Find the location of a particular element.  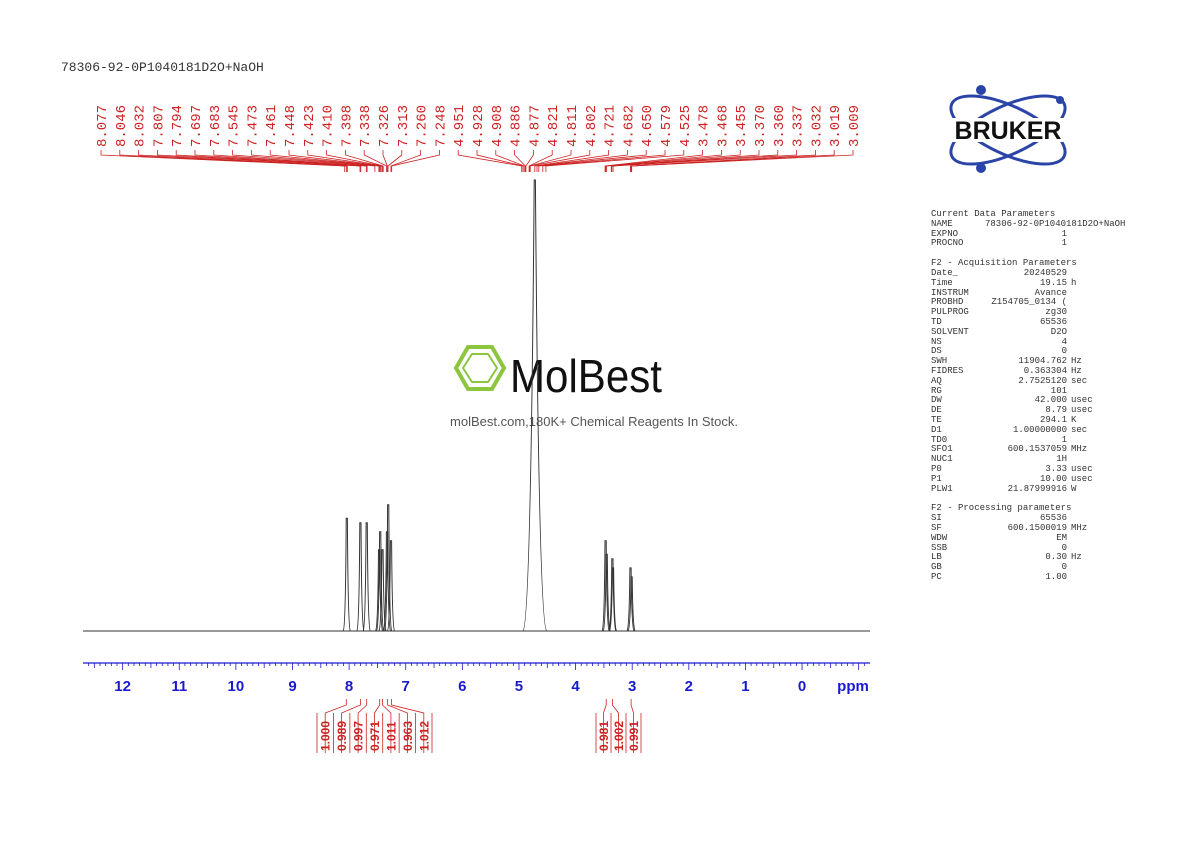

param-value: 65536 is located at coordinates (1053, 518).